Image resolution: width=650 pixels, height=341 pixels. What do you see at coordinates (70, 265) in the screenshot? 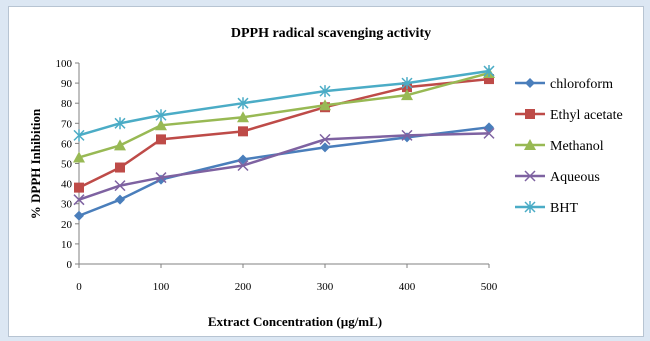
I see `y-tick-label: 0` at bounding box center [70, 265].